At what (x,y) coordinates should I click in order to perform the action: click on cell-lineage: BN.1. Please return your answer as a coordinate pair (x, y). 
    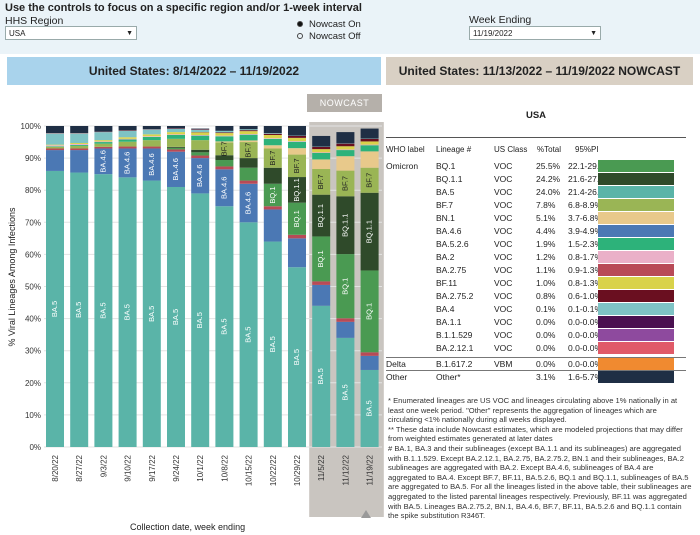
    Looking at the image, I should click on (445, 218).